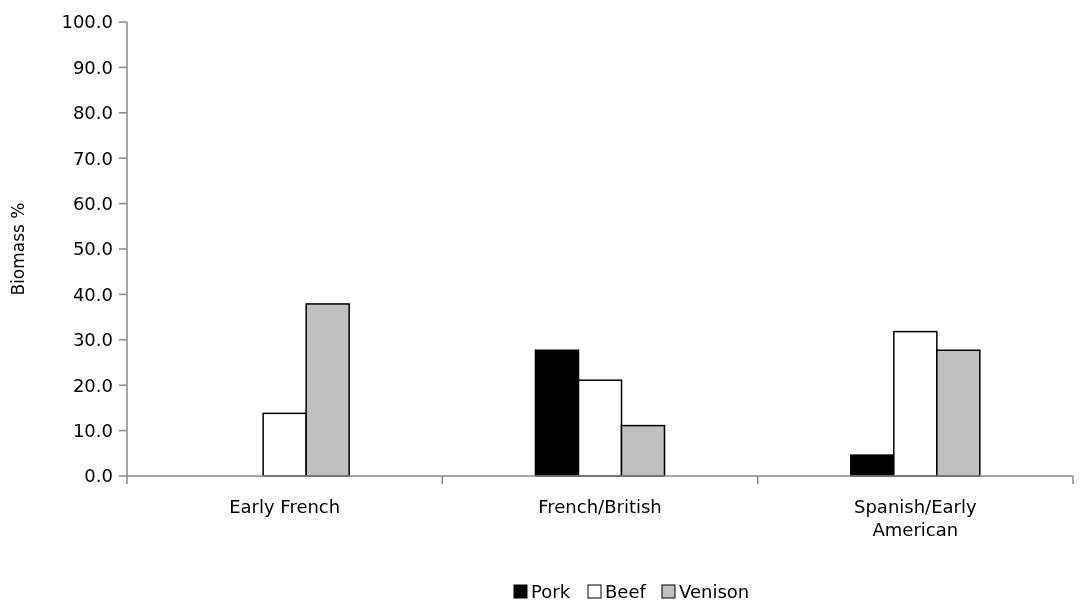  I want to click on x-tick-label: Spanish/Early American, so click(915, 518).